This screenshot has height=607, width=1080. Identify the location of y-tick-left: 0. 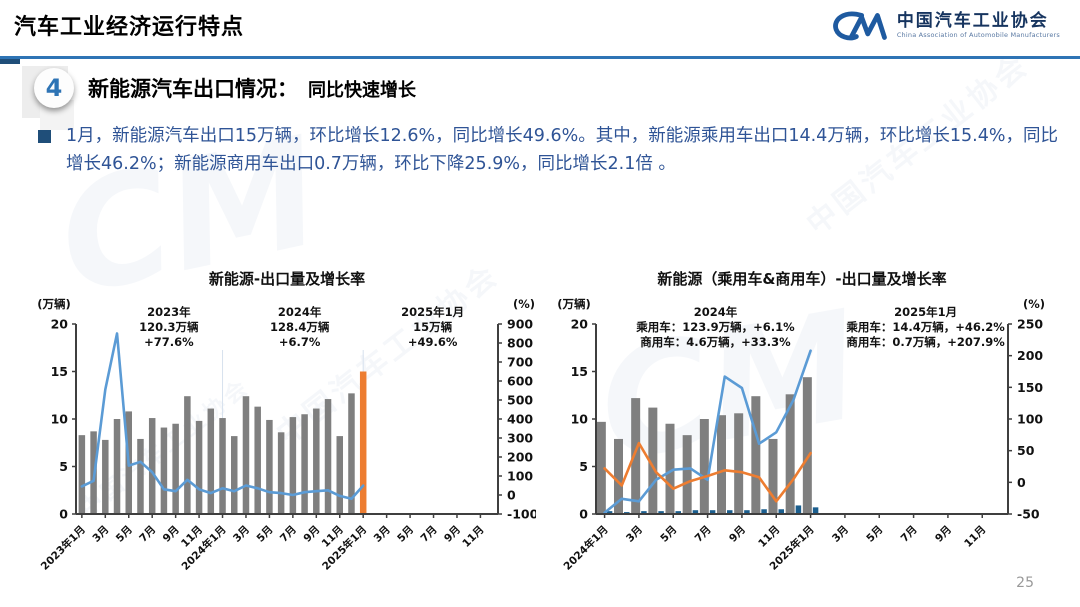
(63, 514).